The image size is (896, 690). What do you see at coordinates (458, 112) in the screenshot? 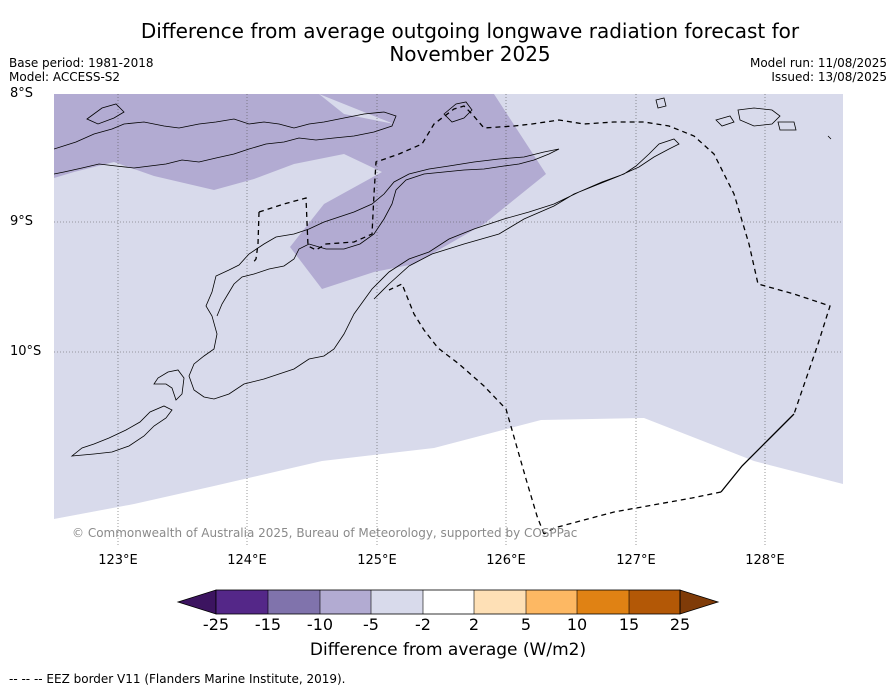
I see `coast-wetar` at bounding box center [458, 112].